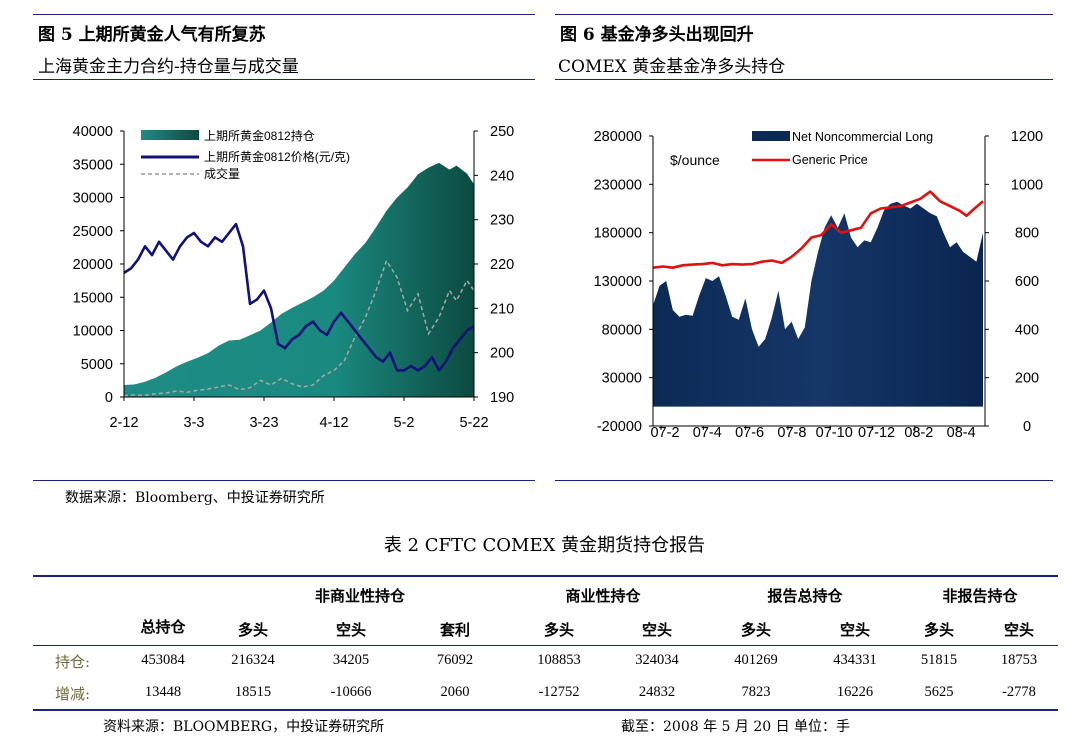 The height and width of the screenshot is (751, 1089). I want to click on col-header-open-interest: 总持仓, so click(163, 627).